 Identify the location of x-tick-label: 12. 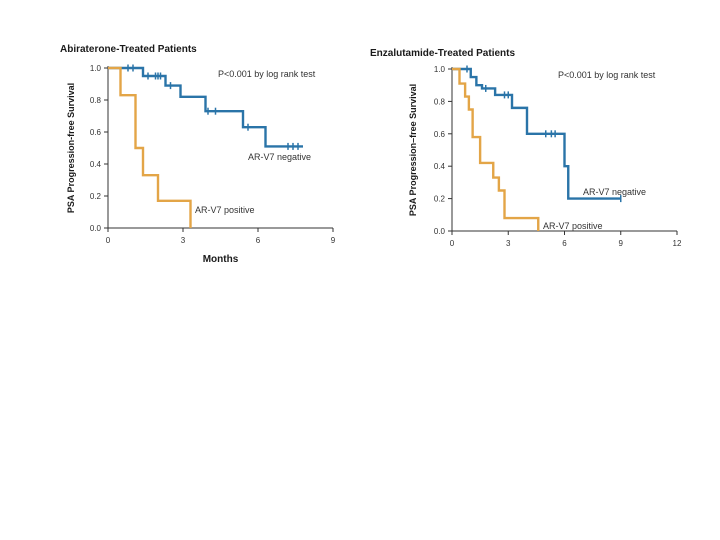
(677, 243).